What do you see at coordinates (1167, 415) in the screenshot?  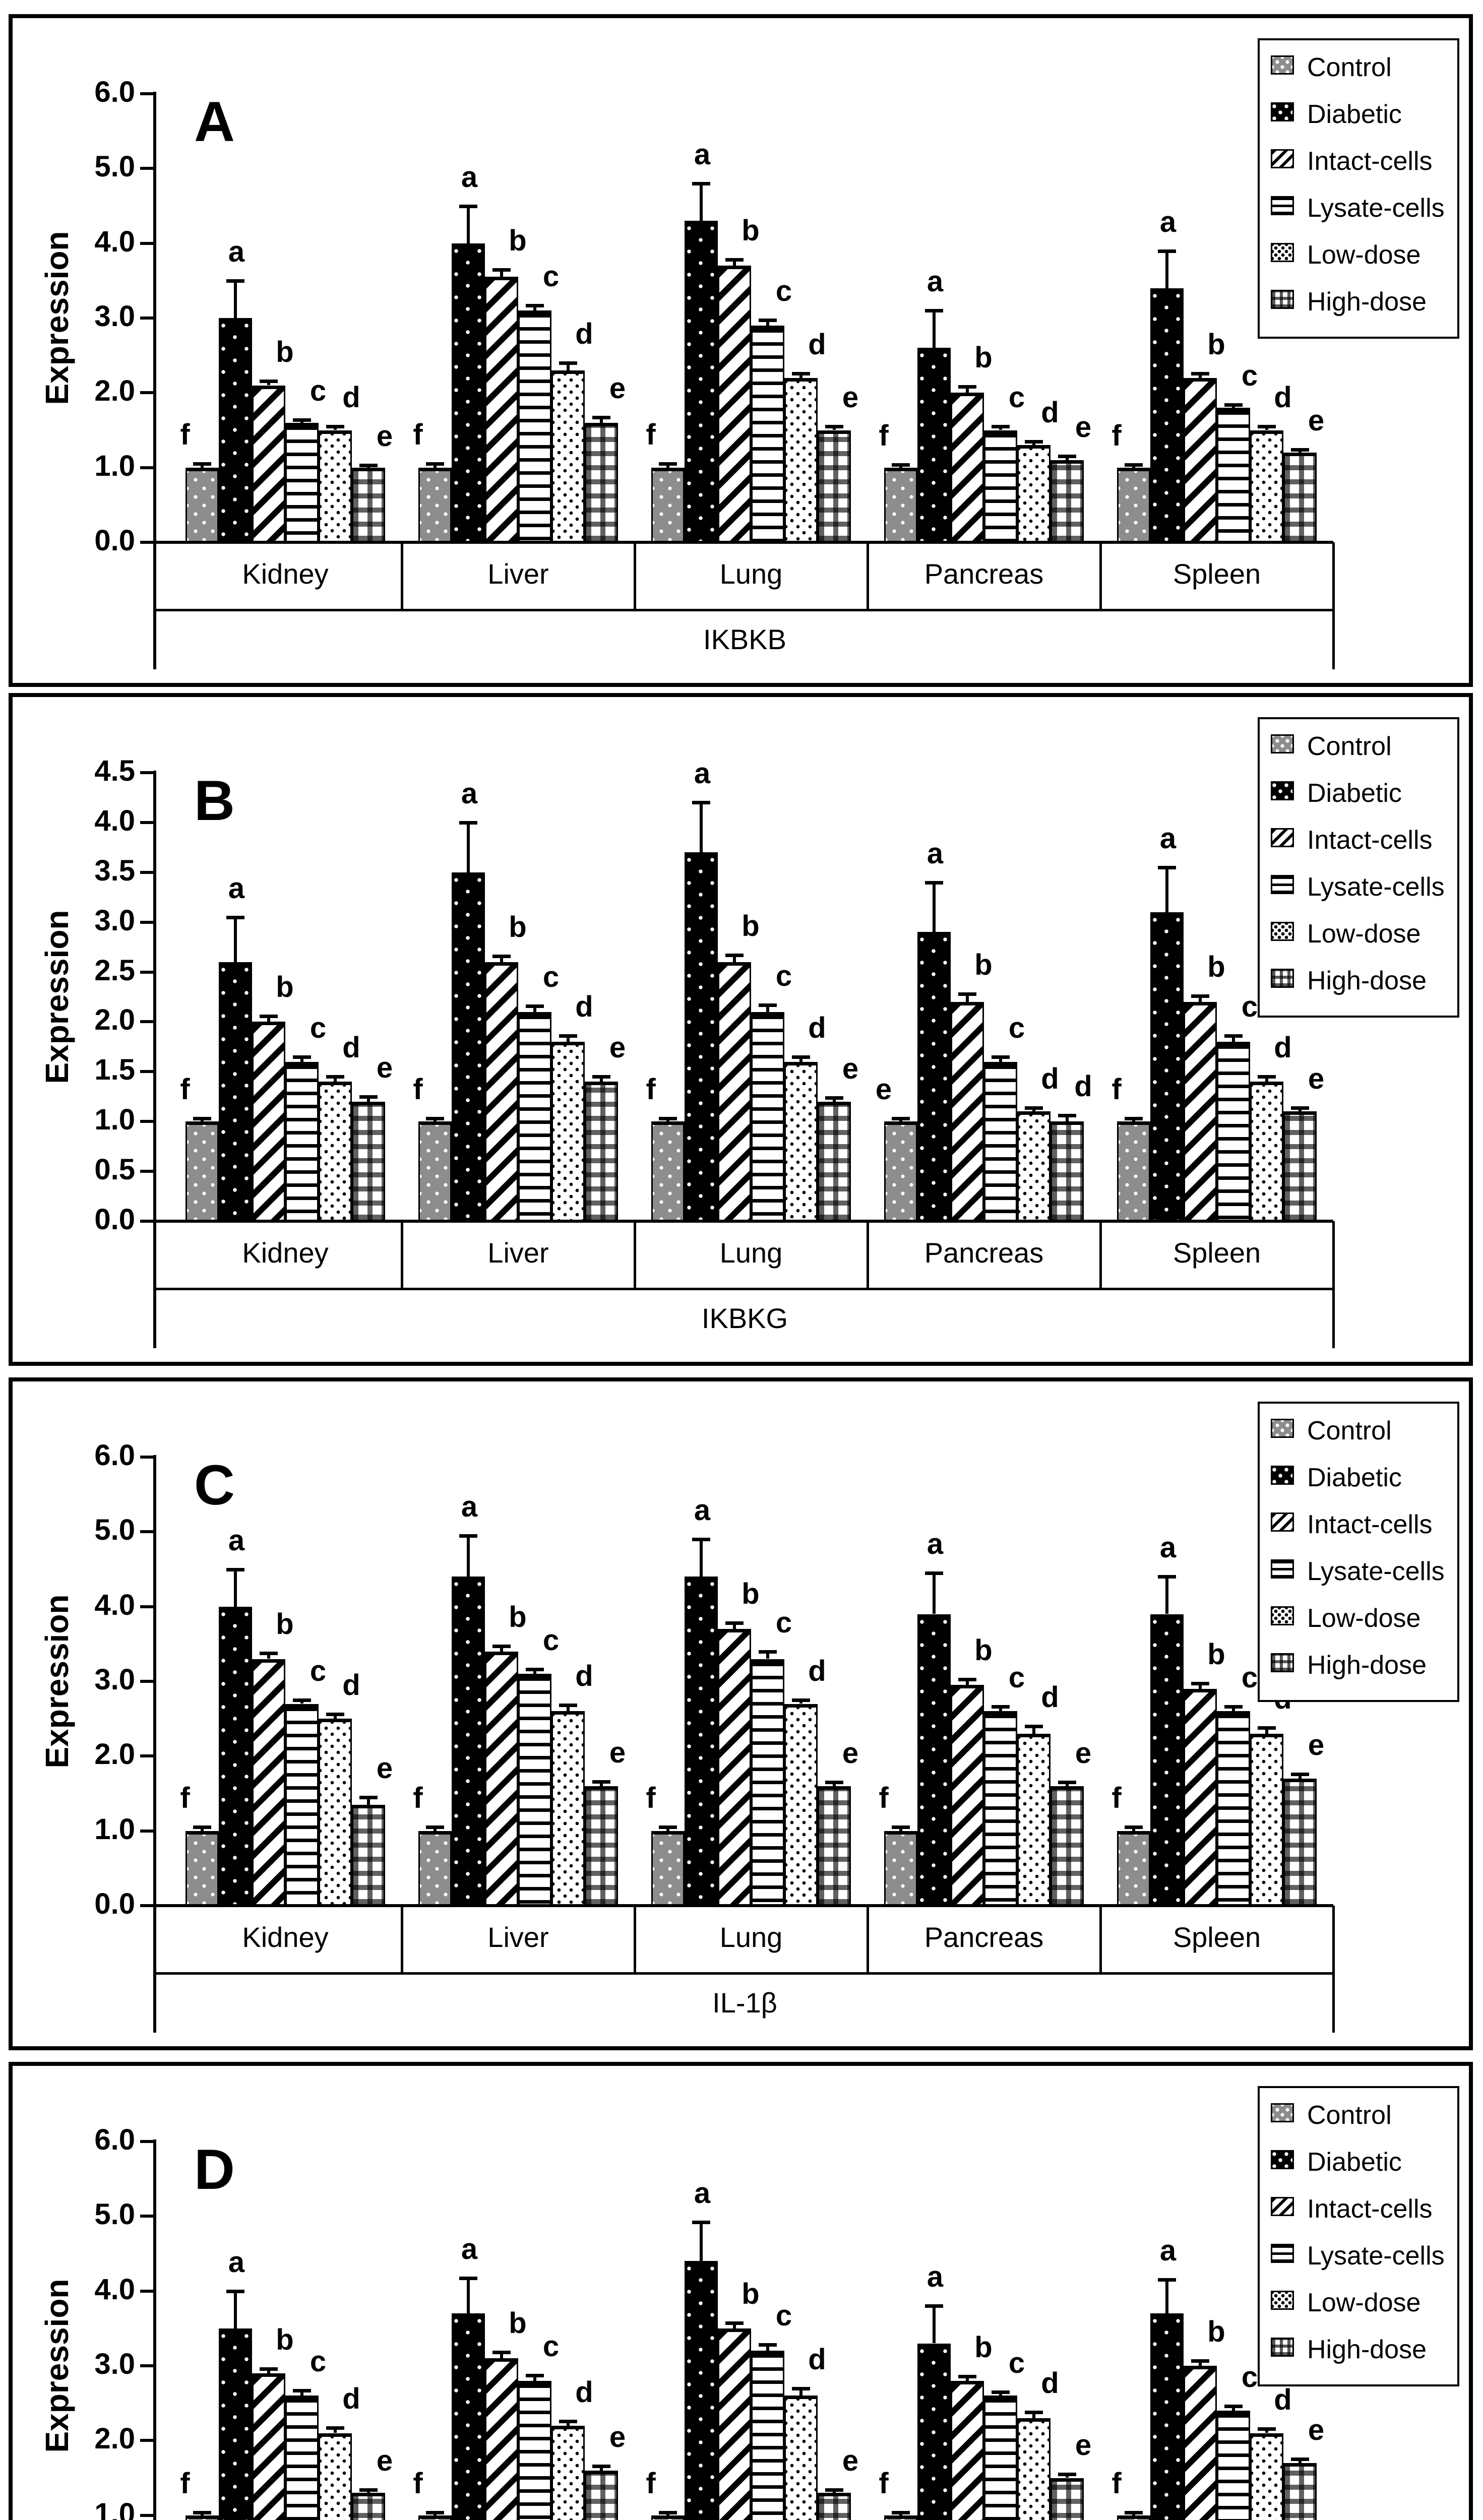 I see `bar-A-Spleen-Diabetic` at bounding box center [1167, 415].